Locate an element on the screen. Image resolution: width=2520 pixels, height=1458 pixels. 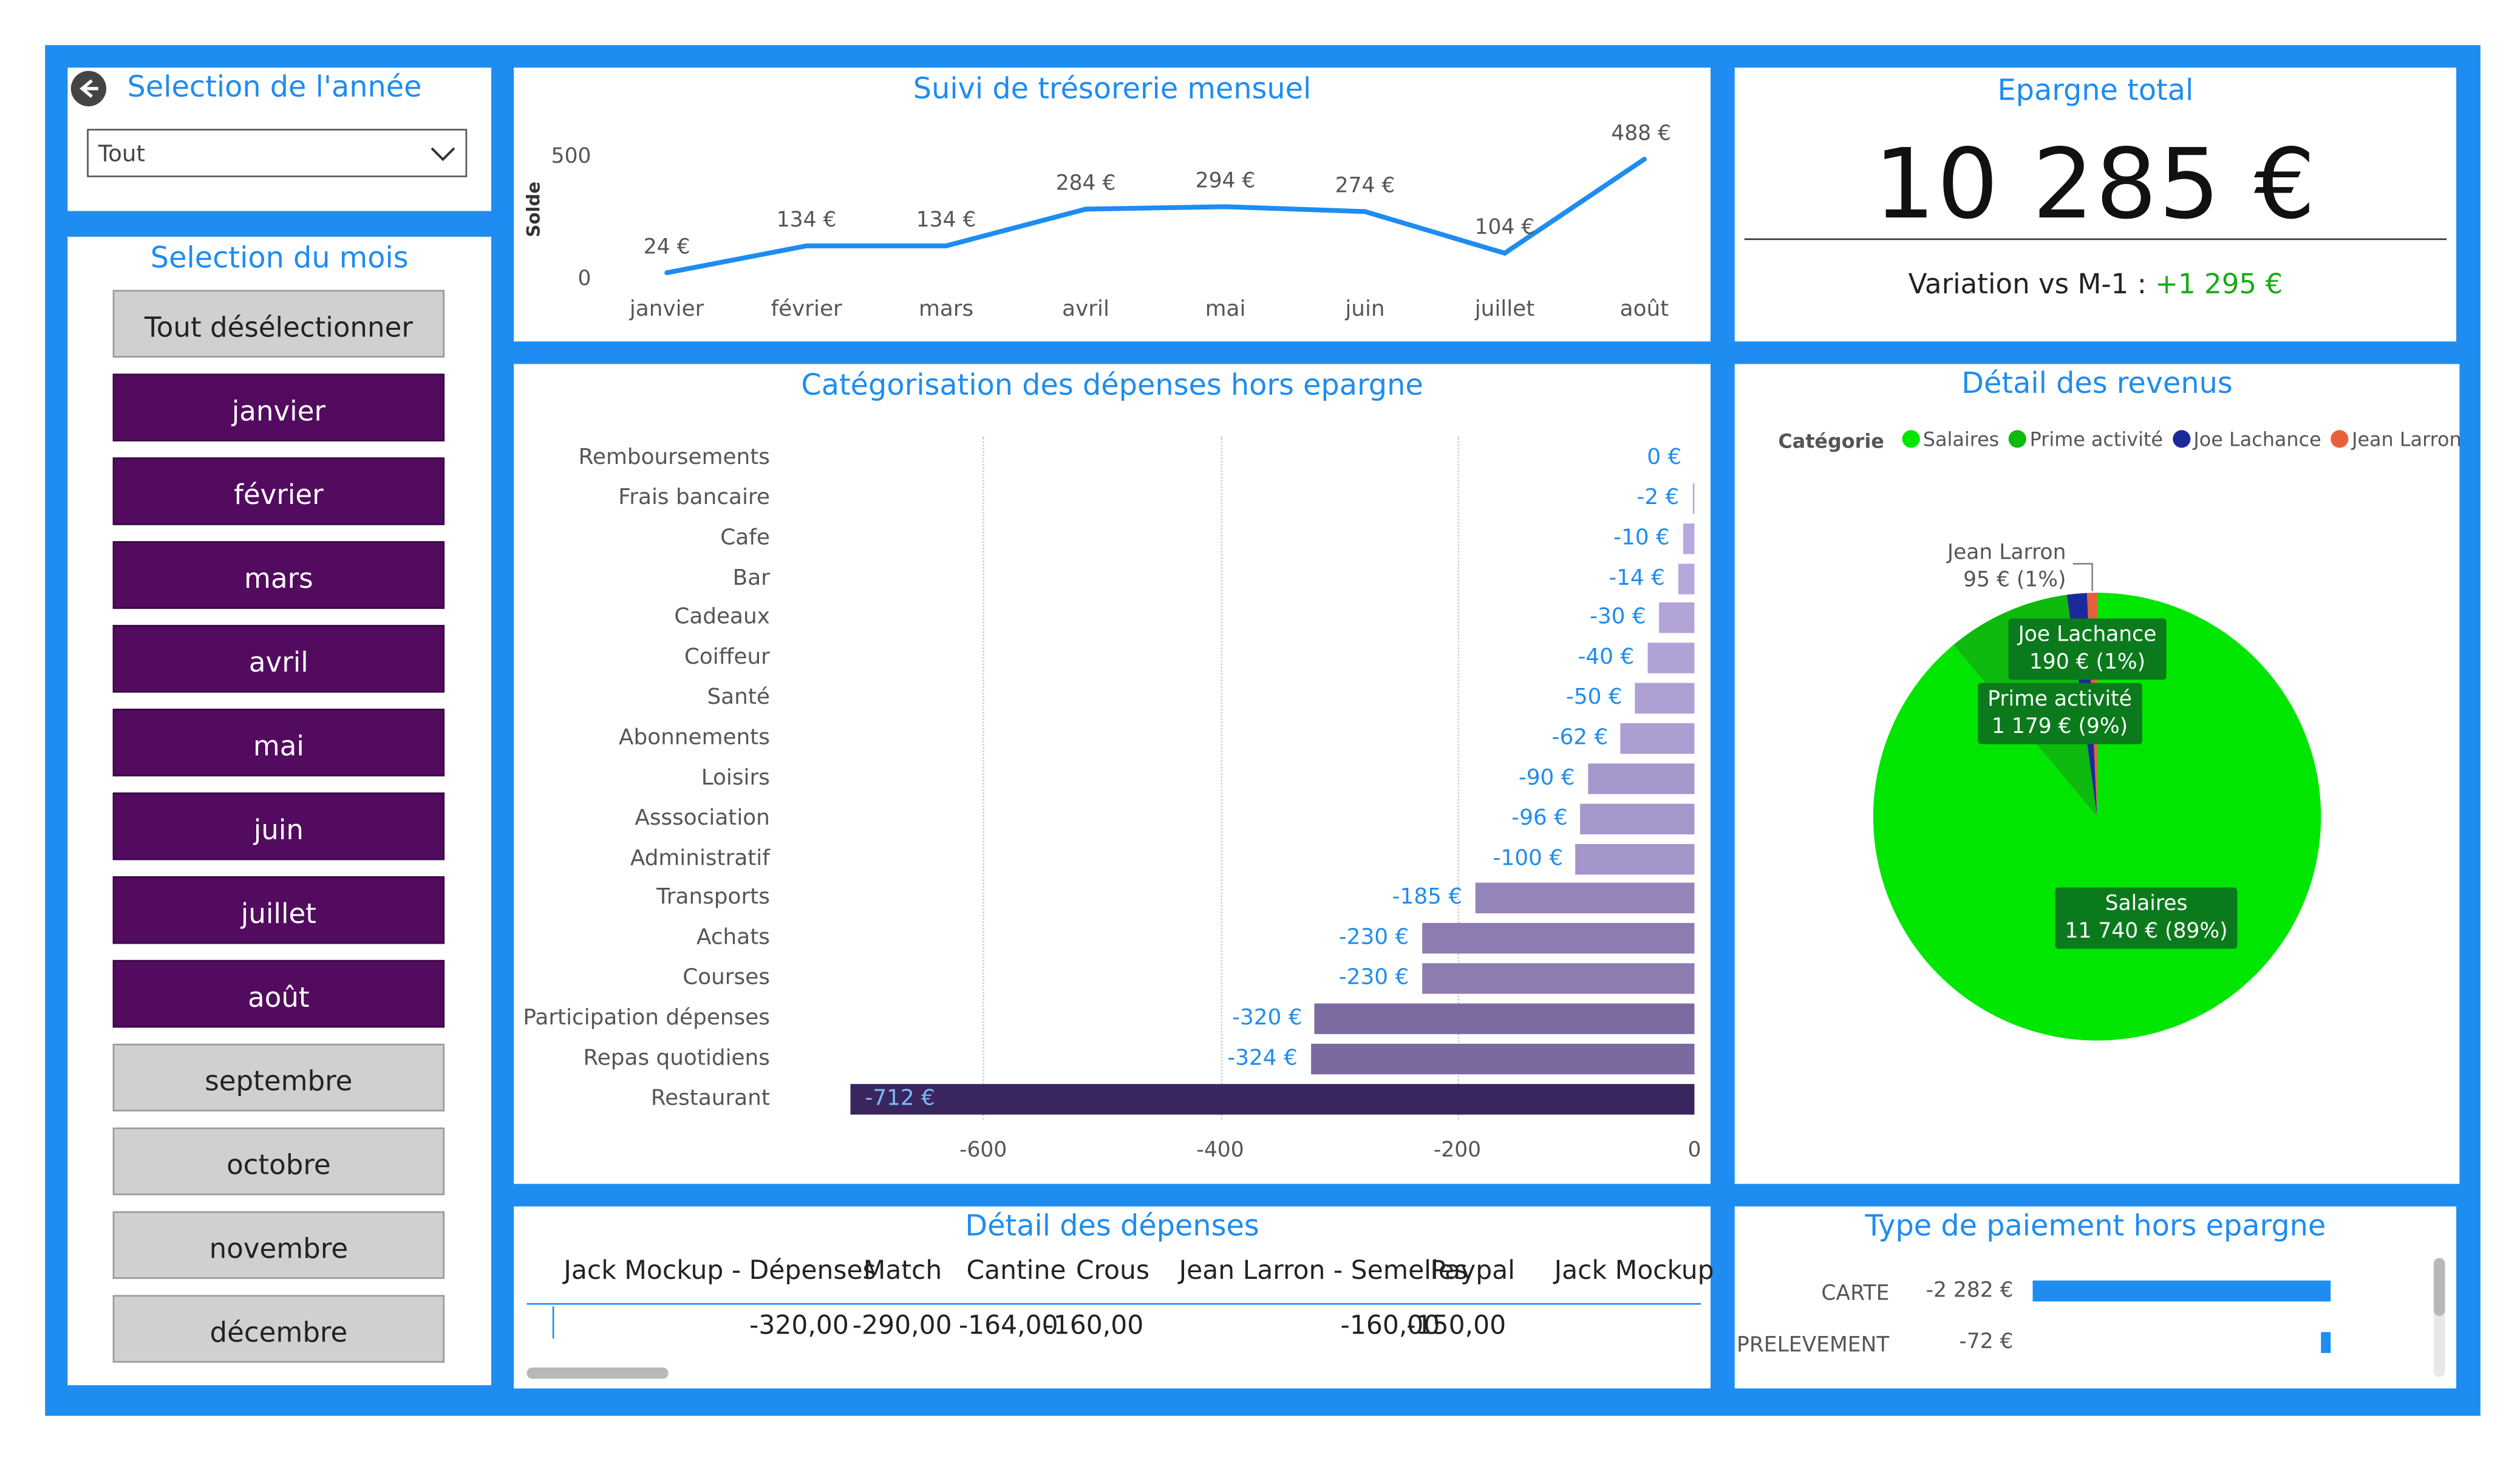
bar-category-label: Loisirs is located at coordinates (735, 778).